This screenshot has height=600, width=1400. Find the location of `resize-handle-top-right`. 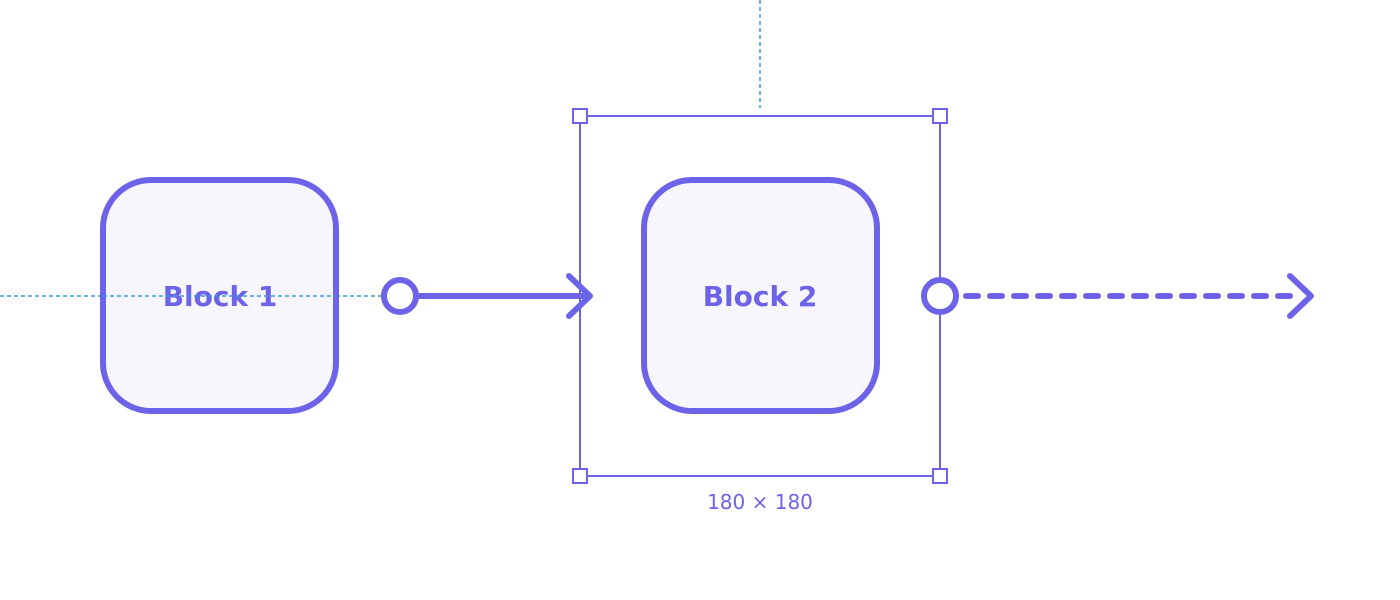

resize-handle-top-right is located at coordinates (940, 116).